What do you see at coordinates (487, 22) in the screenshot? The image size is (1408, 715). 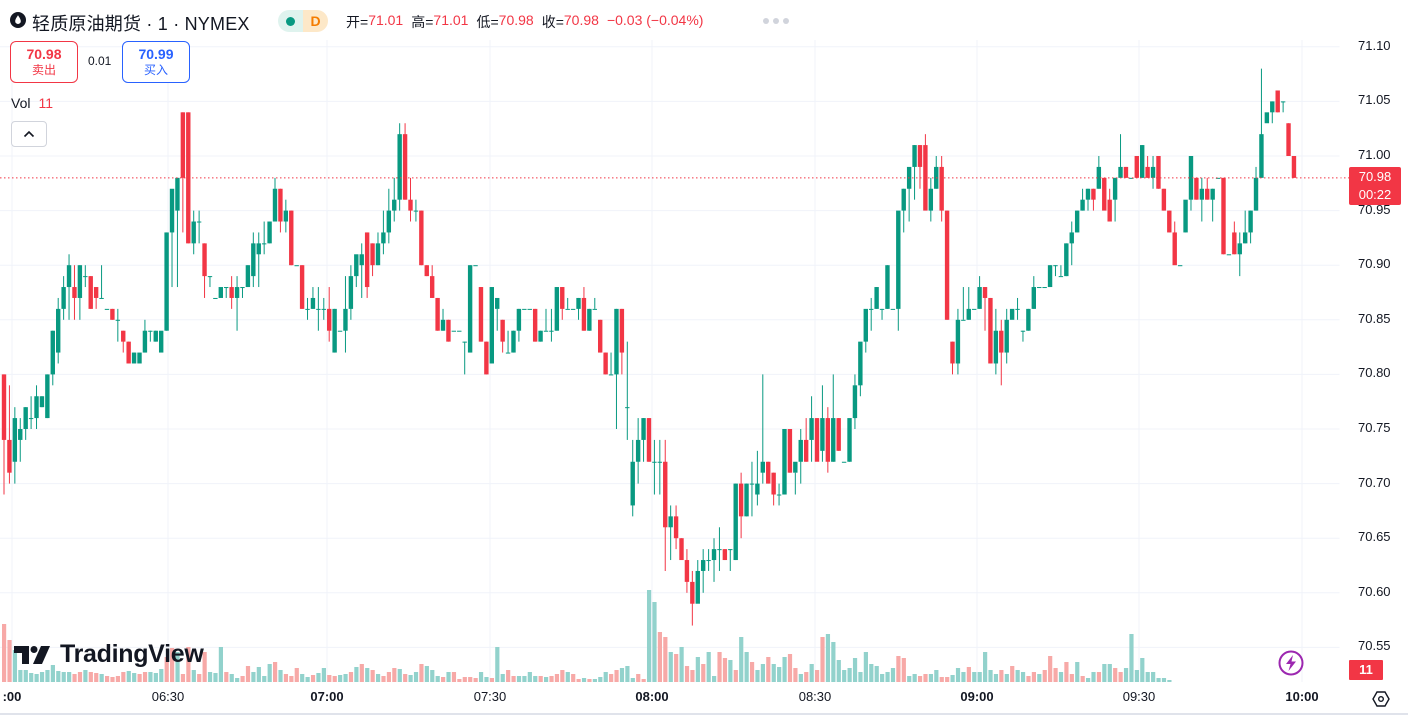 I see `low-label: 低=` at bounding box center [487, 22].